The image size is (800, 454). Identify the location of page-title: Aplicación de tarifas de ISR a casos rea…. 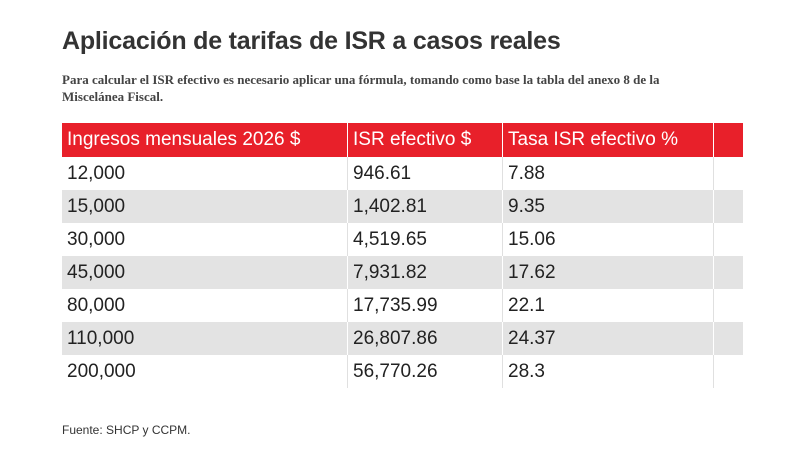
(311, 41).